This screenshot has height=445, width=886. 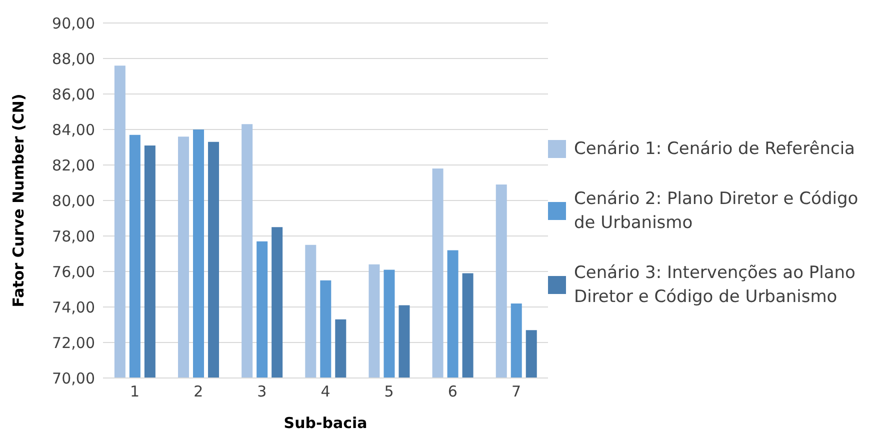 I want to click on y-tick-label: 88,00, so click(x=73, y=59).